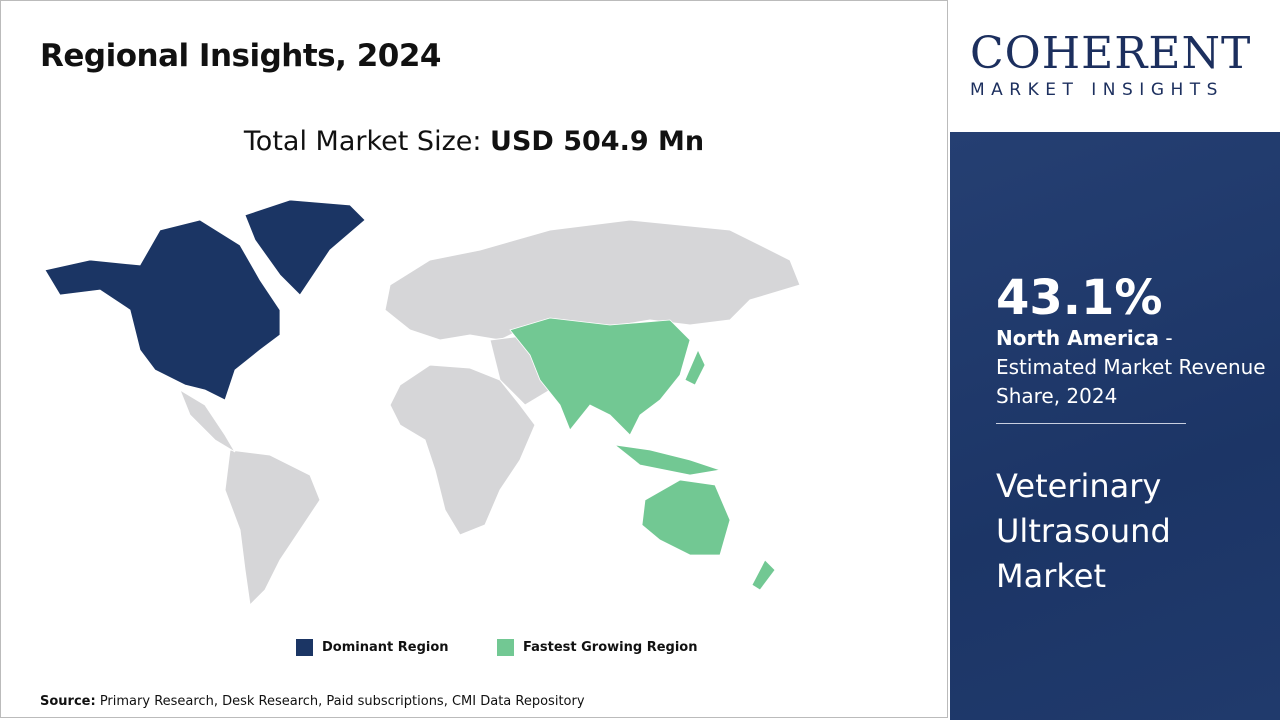 Image resolution: width=1280 pixels, height=720 pixels. I want to click on map-region-new-zealand, so click(763, 575).